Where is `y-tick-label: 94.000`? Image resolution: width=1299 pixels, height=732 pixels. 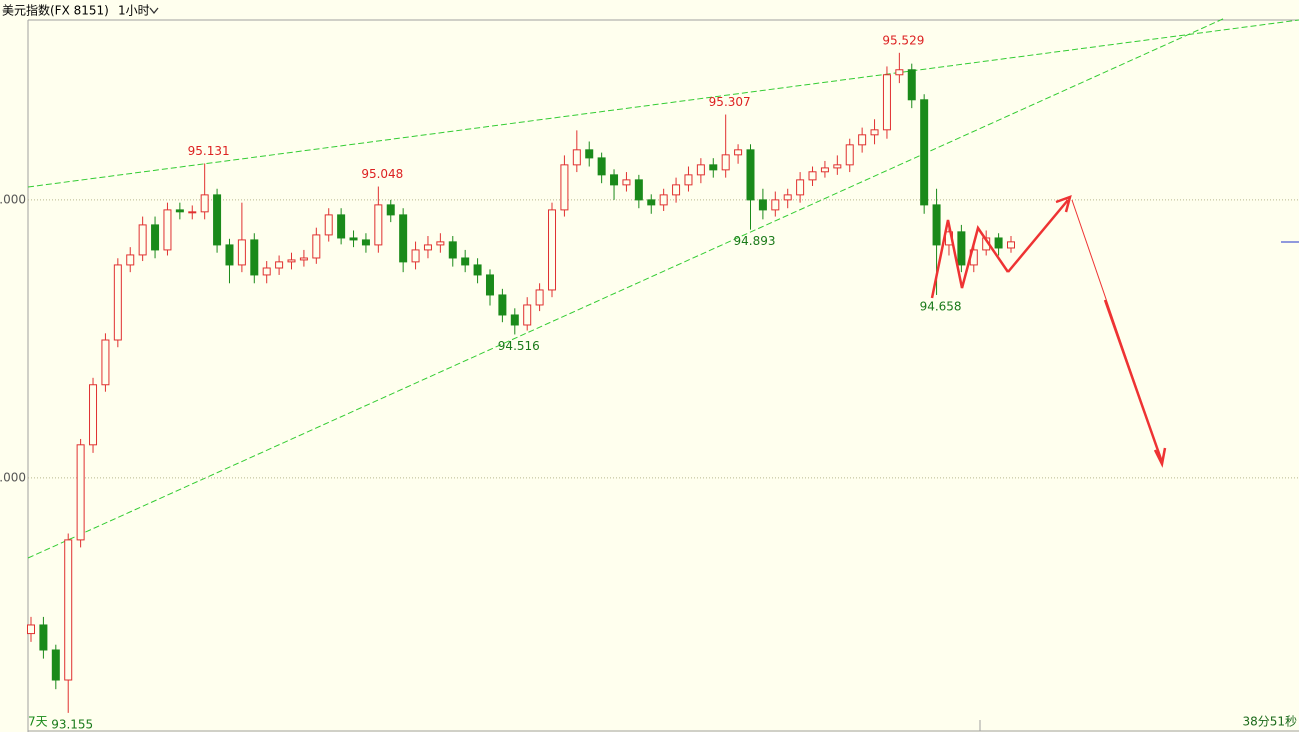
y-tick-label: 94.000 is located at coordinates (13, 477).